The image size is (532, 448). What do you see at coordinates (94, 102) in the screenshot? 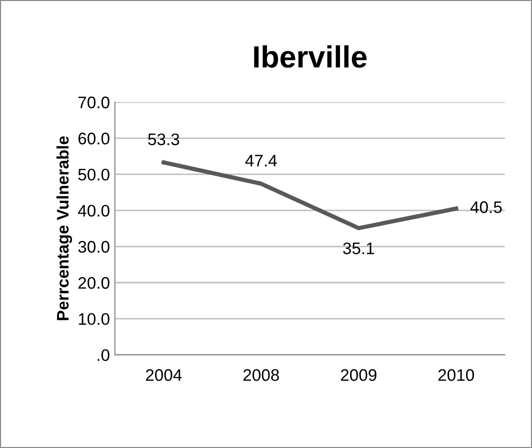
I see `y-tick-label: 70.0` at bounding box center [94, 102].